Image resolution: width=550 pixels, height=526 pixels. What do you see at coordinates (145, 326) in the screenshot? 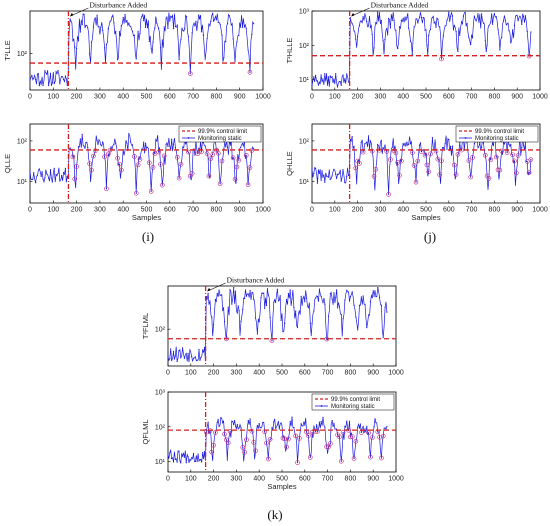
I see `y-axis-label: T²FLML` at bounding box center [145, 326].